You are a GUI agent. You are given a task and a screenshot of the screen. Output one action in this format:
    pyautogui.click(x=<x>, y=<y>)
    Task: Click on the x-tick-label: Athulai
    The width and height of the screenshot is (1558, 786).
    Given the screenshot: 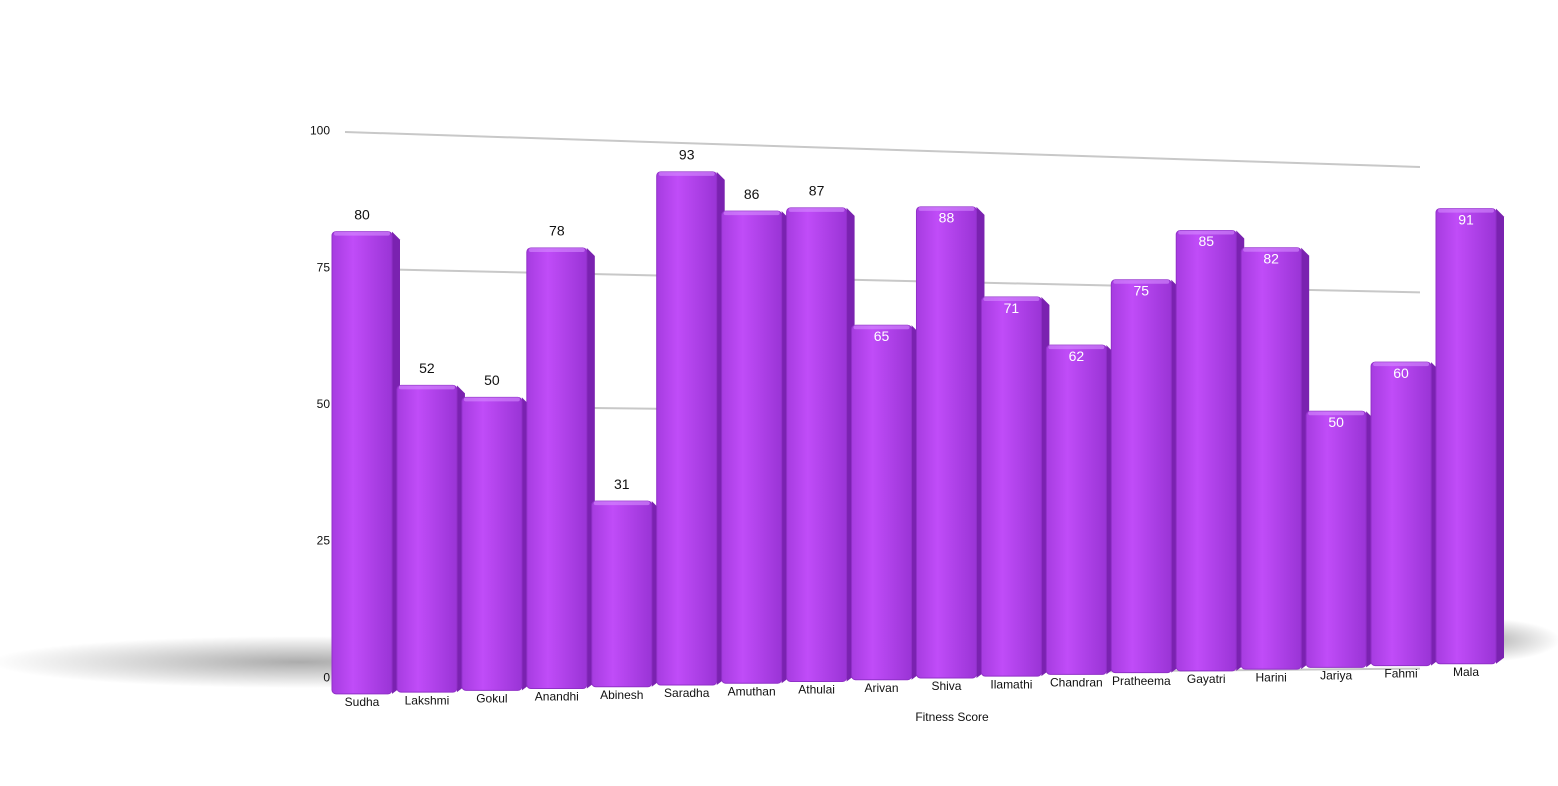 What is the action you would take?
    pyautogui.click(x=816, y=690)
    